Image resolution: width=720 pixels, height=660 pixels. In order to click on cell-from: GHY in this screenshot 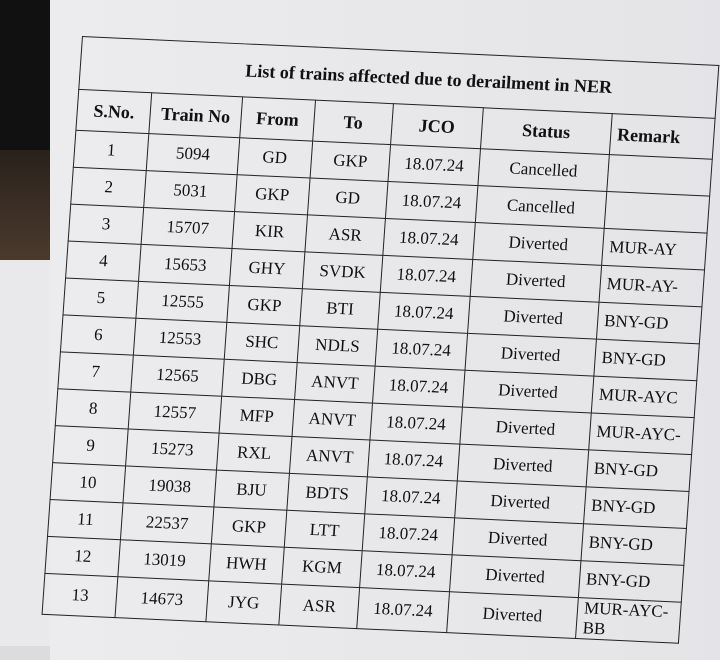, I will do `click(267, 268)`.